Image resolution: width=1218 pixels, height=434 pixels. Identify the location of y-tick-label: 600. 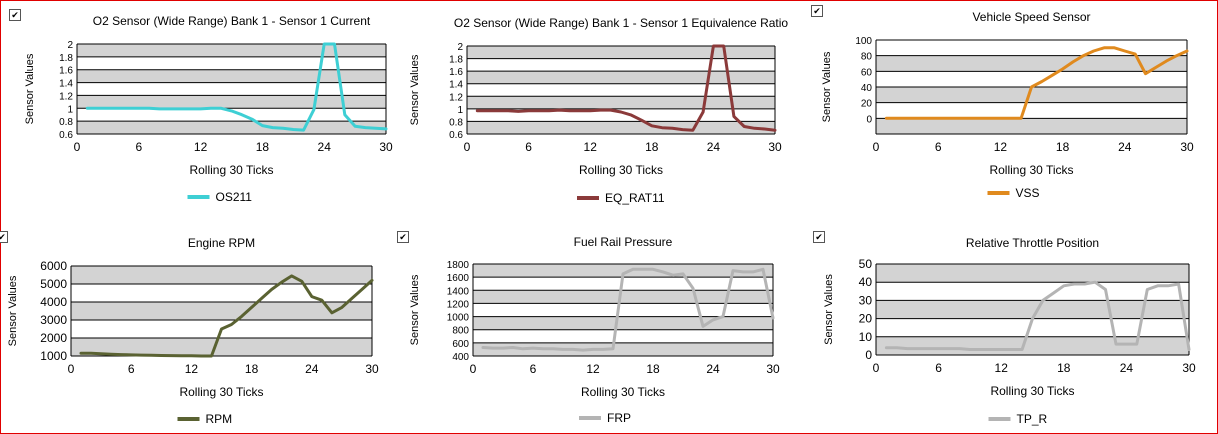
(460, 344).